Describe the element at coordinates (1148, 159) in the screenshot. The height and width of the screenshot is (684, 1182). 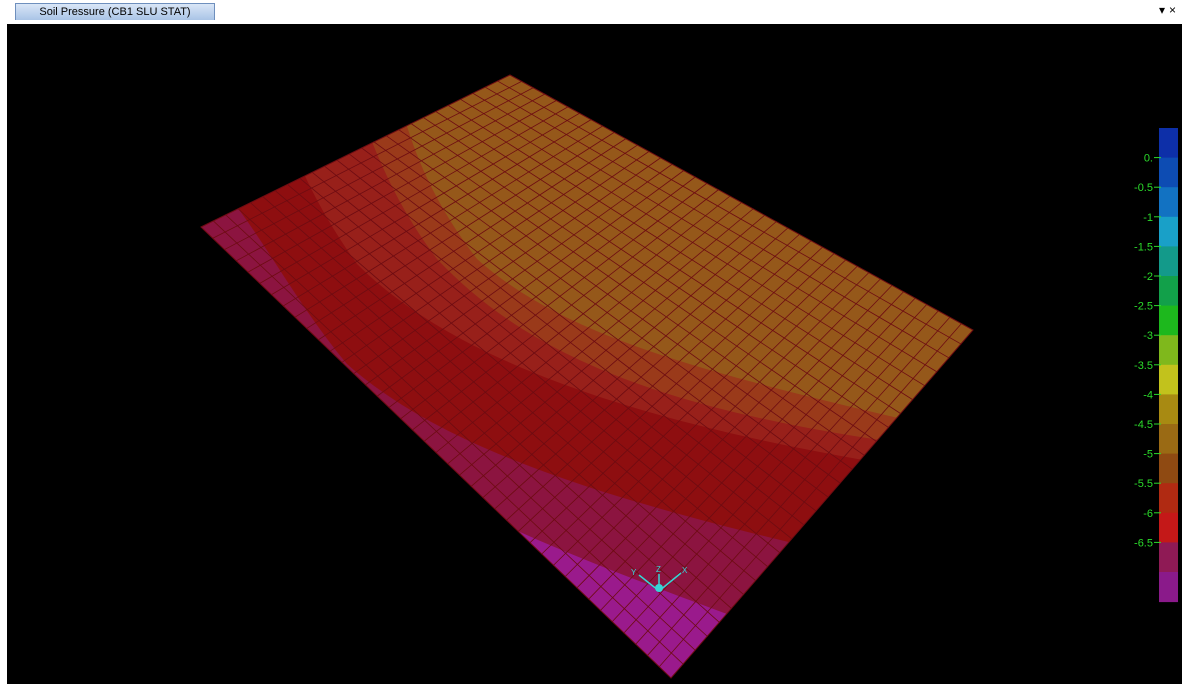
I see `legend-label: 0.` at that location.